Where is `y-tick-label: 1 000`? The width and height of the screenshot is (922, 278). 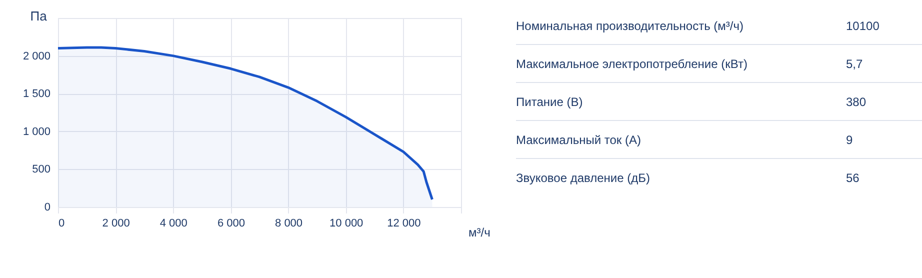 y-tick-label: 1 000 is located at coordinates (36, 132).